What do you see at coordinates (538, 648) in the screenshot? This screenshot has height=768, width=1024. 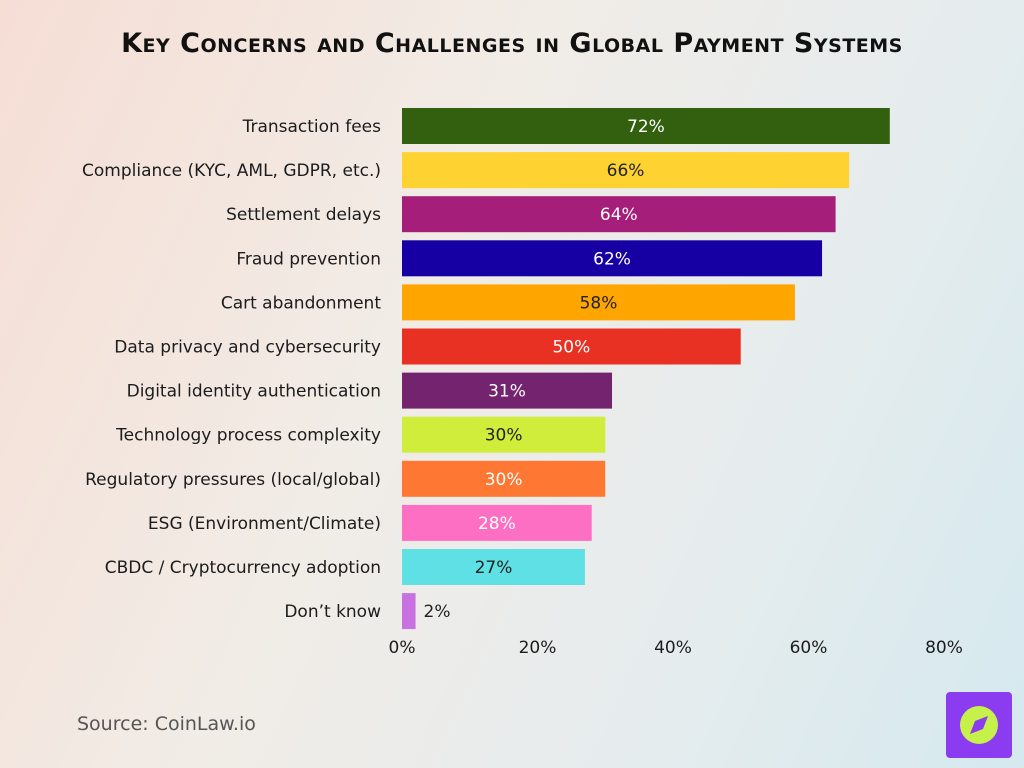 I see `x-tick-label: 20%` at bounding box center [538, 648].